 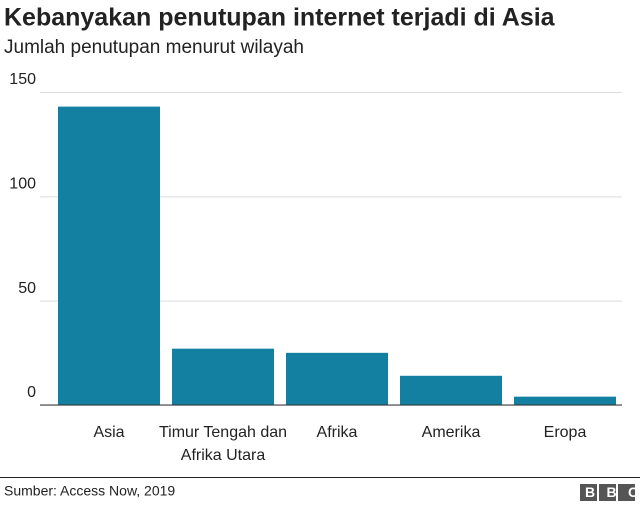 I want to click on source: Sumber: Access Now, 2019, so click(x=89, y=491).